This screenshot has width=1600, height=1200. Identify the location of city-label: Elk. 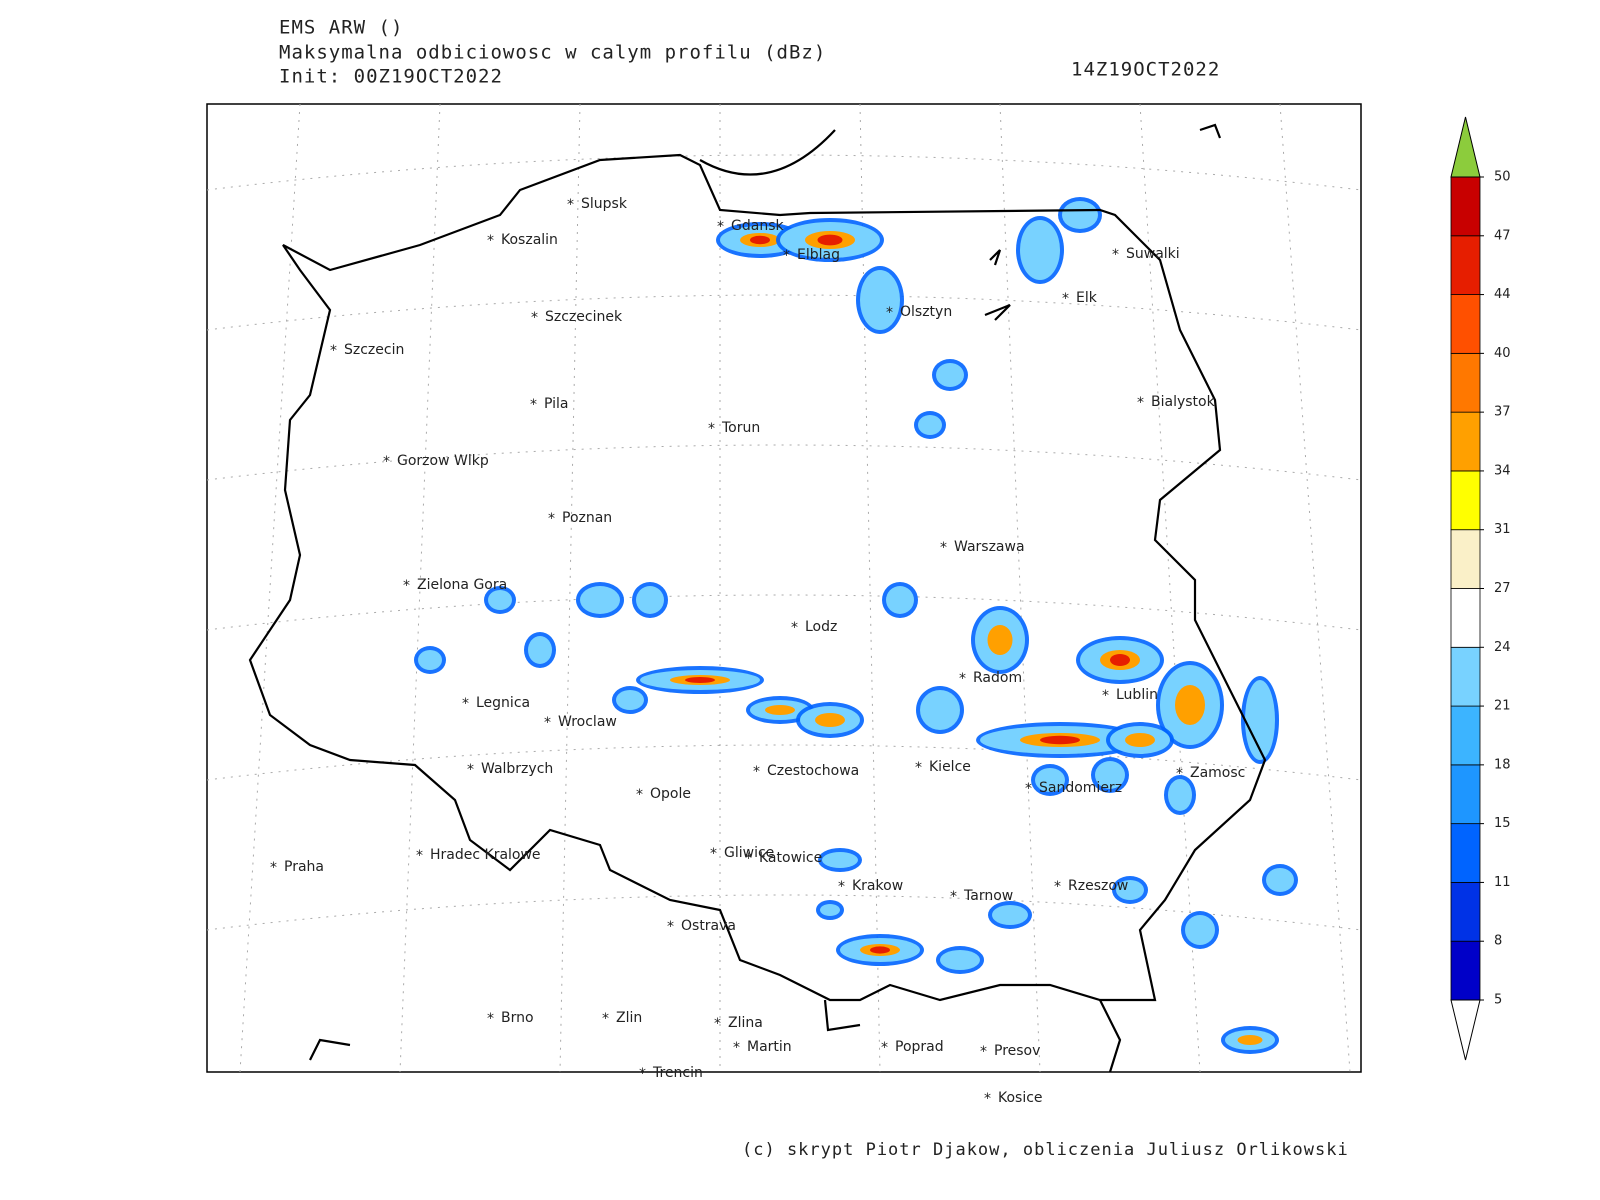
(1087, 298).